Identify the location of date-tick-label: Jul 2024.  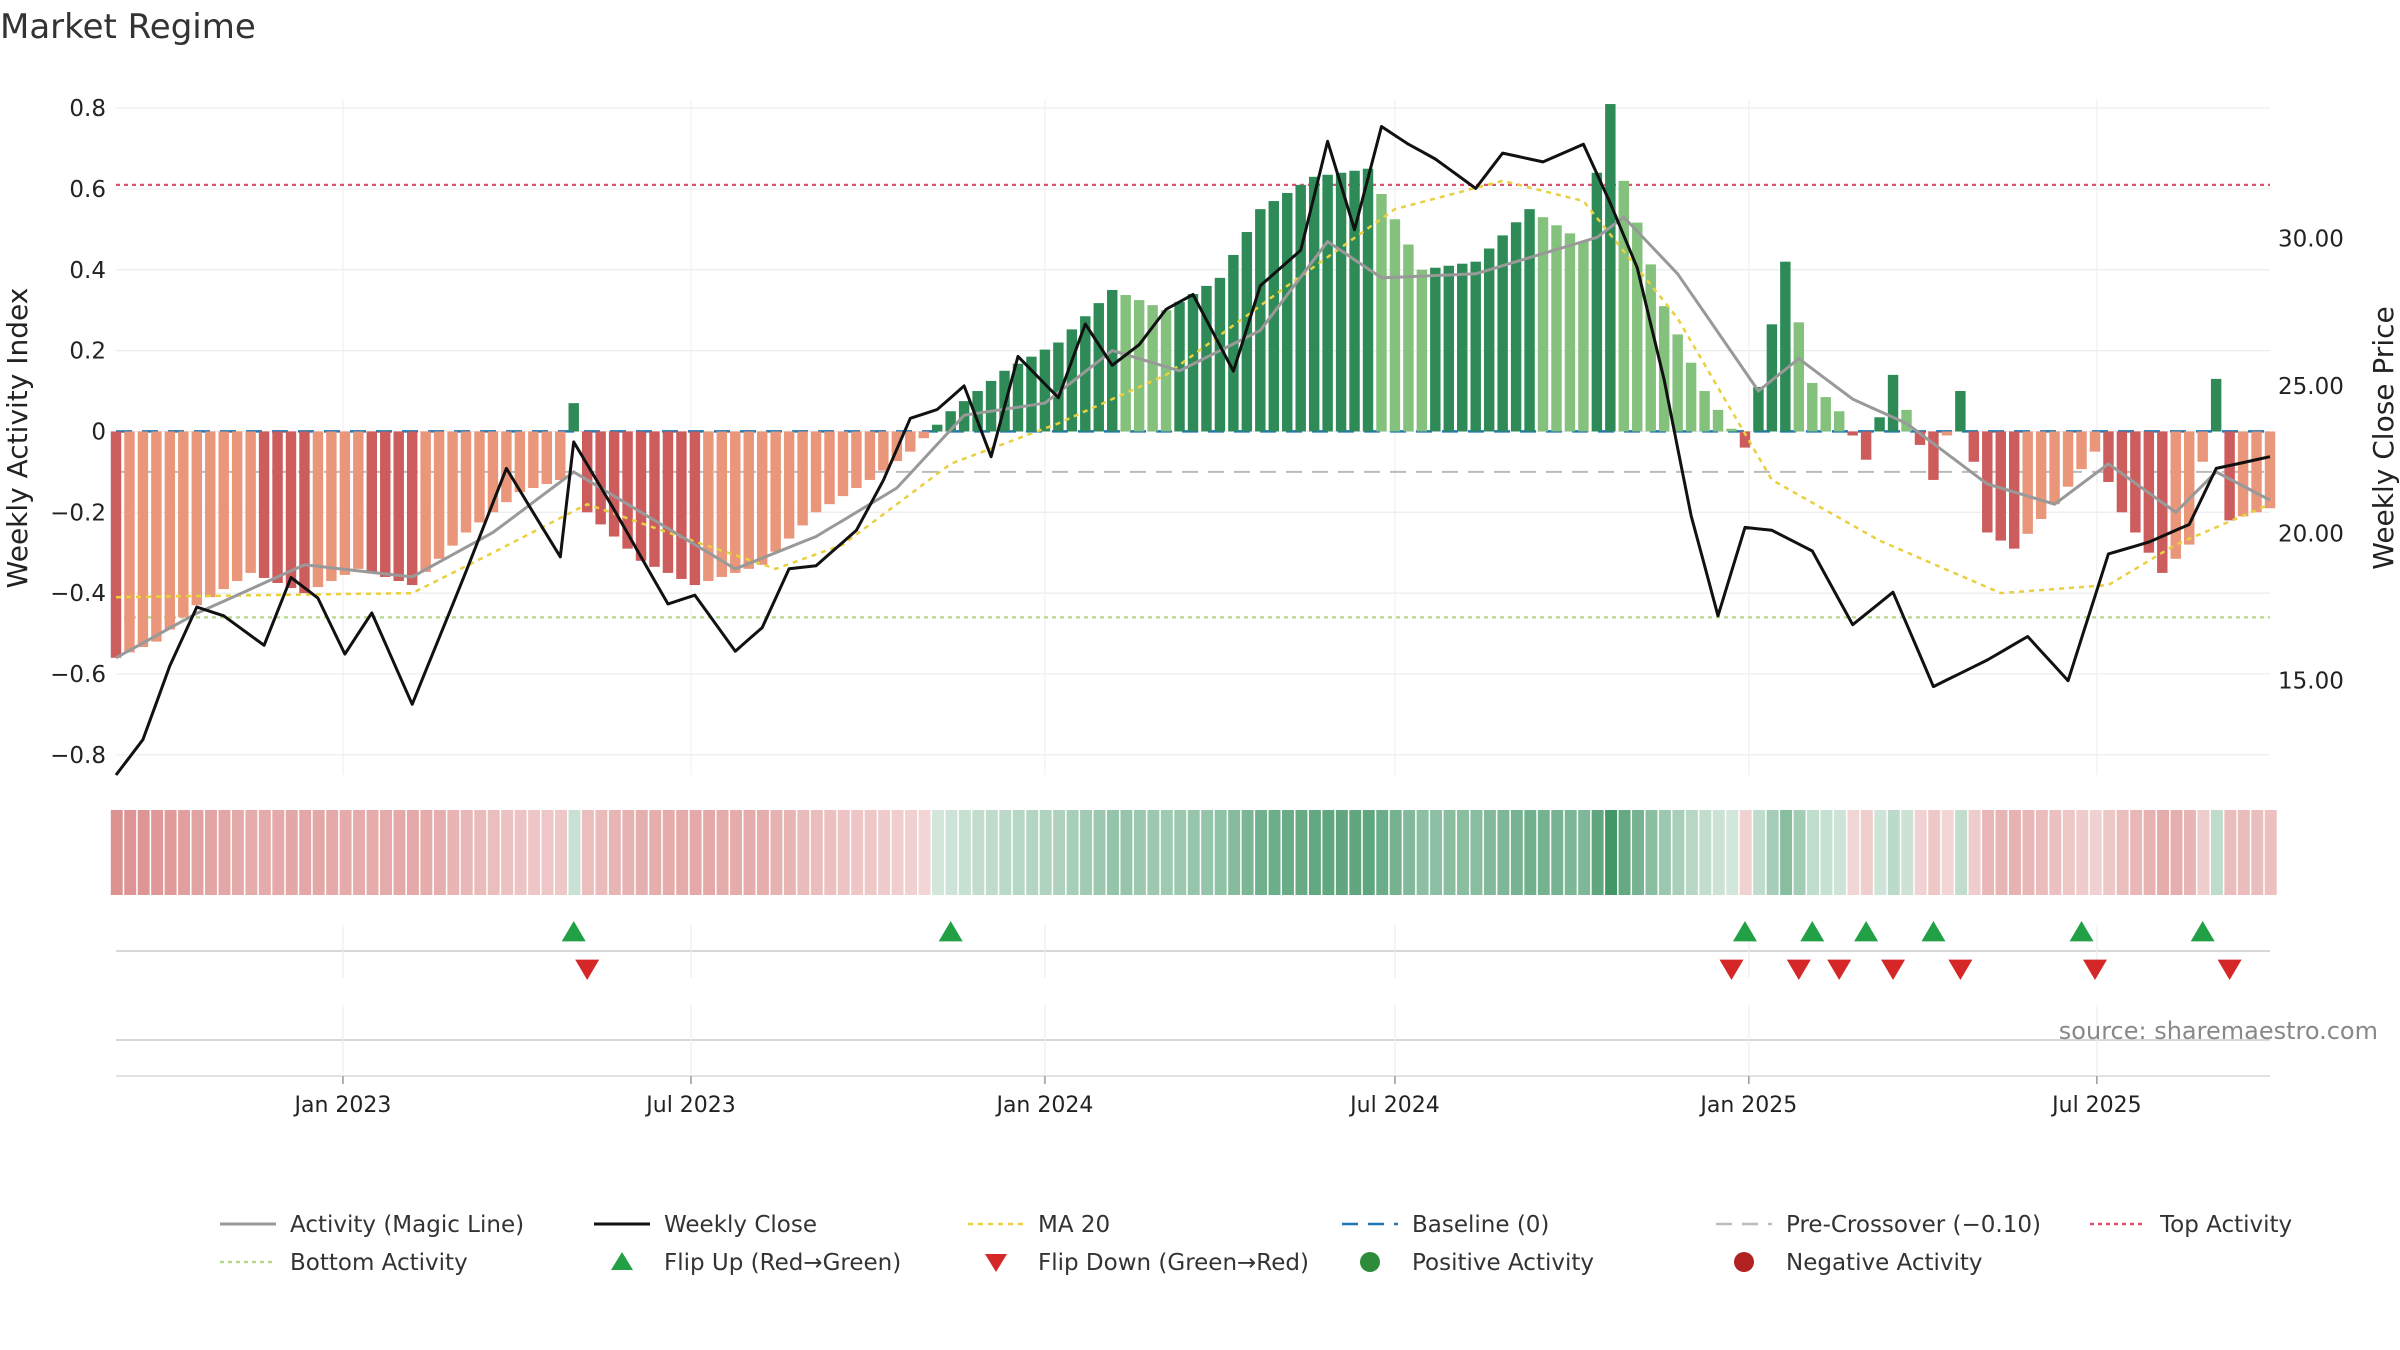
(1394, 1105).